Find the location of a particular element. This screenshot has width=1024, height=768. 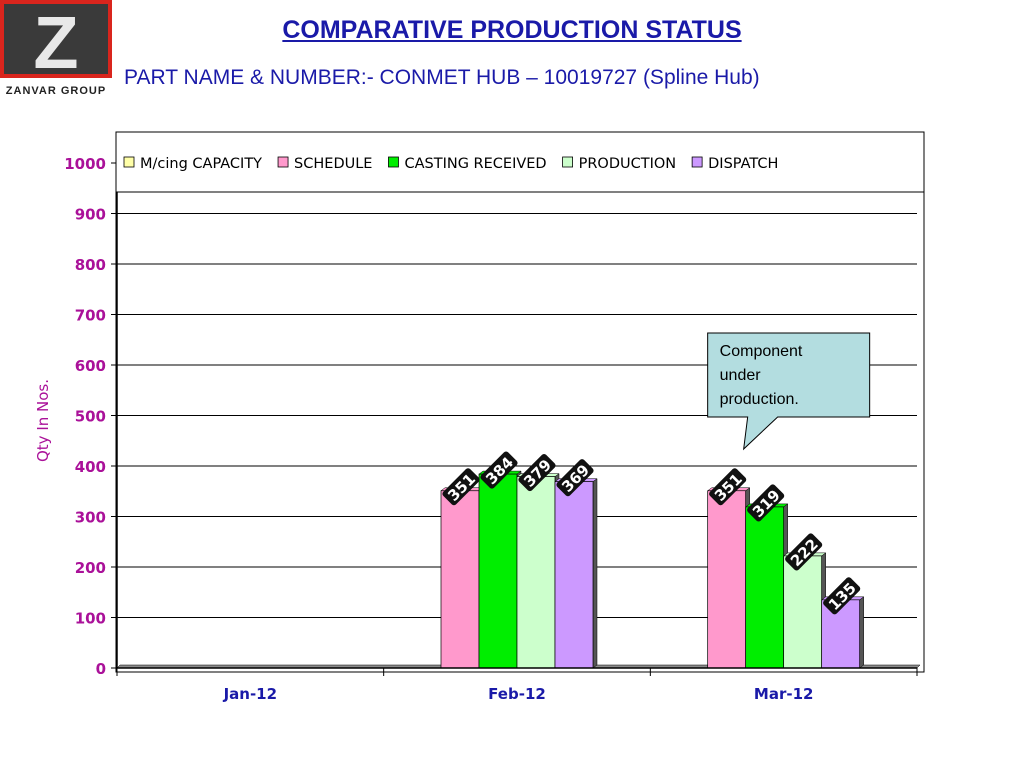

y-axis-title: Qty In Nos. is located at coordinates (43, 420).